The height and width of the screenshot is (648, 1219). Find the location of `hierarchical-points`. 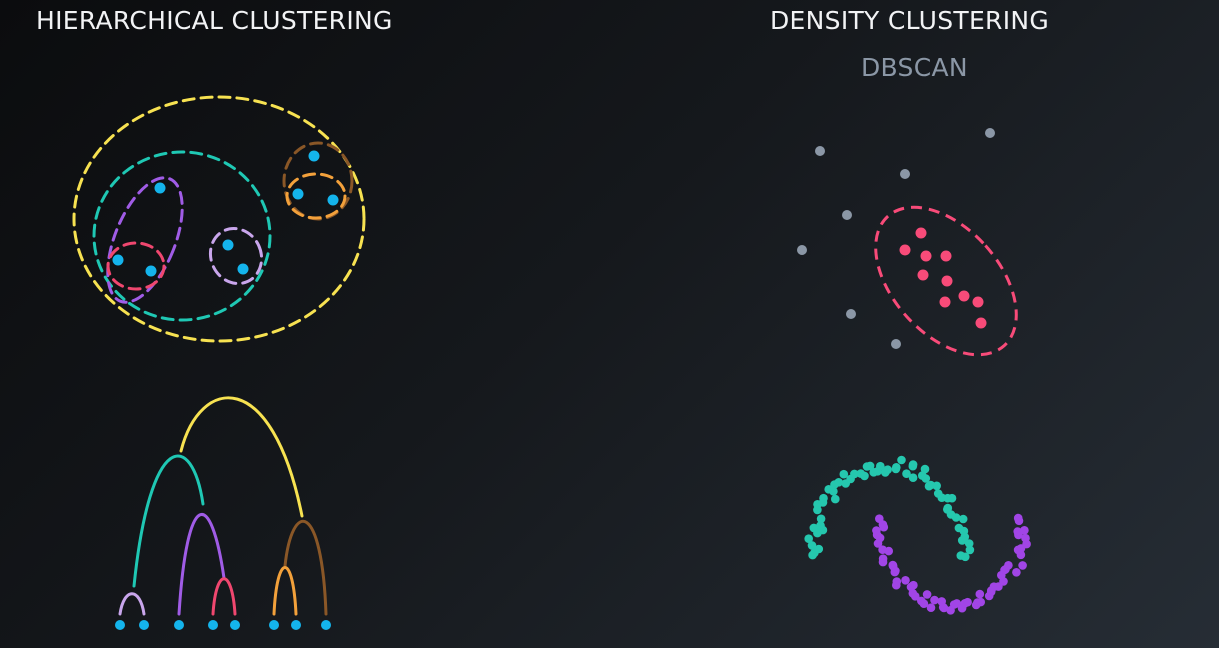

hierarchical-points is located at coordinates (225, 213).